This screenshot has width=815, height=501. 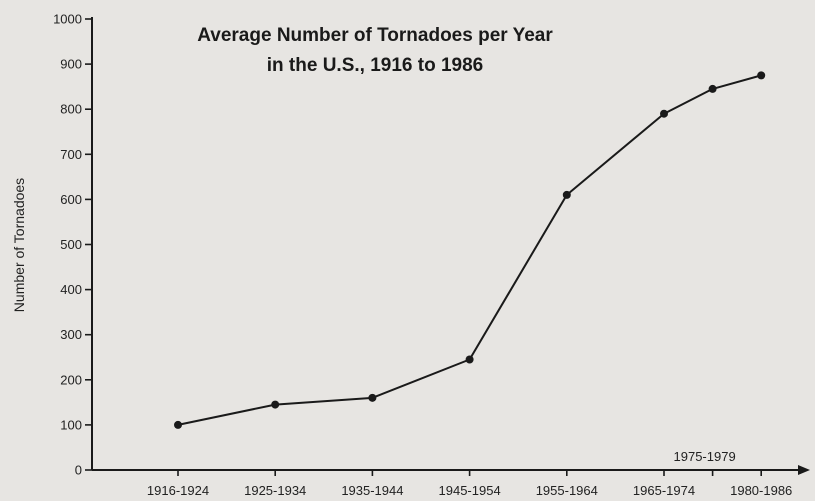 I want to click on y-tick-label: 600, so click(x=71, y=199).